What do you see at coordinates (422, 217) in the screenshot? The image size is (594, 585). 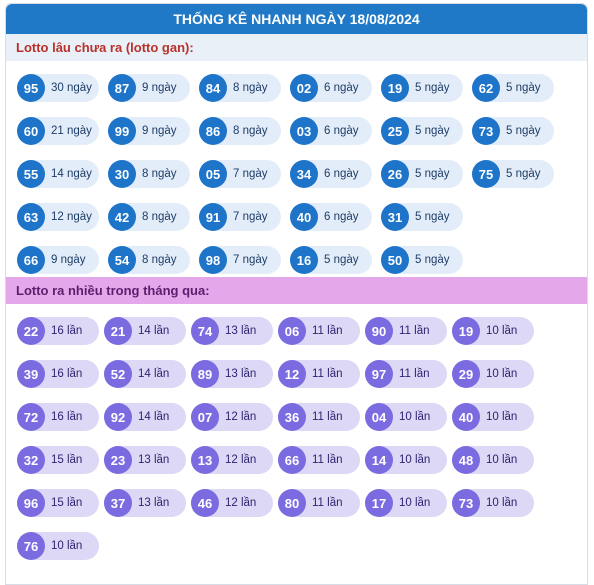 I see `lotto-item: 31 5 ngày` at bounding box center [422, 217].